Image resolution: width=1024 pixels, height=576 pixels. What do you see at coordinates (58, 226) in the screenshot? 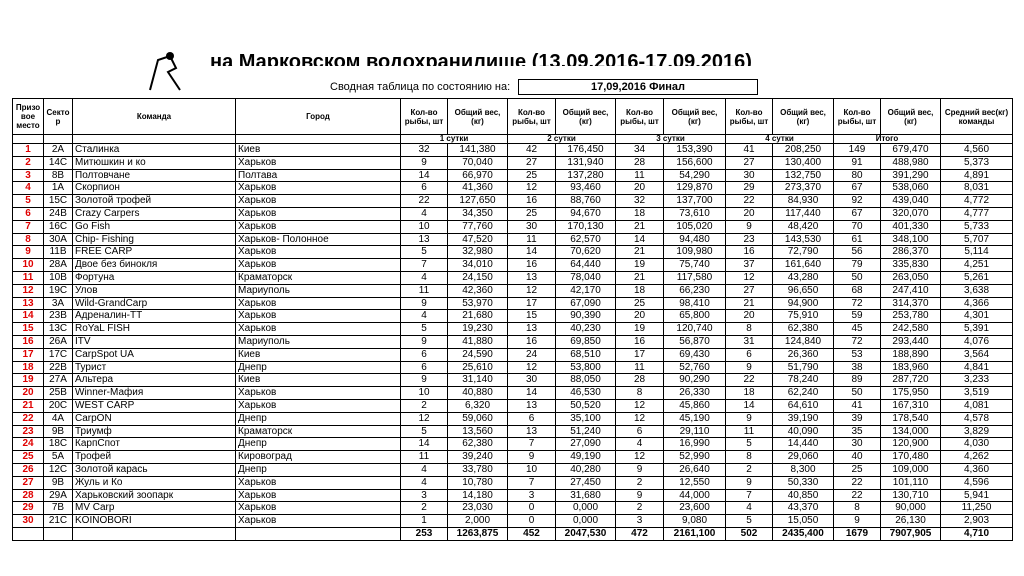
I see `value-cell: 16С` at bounding box center [58, 226].